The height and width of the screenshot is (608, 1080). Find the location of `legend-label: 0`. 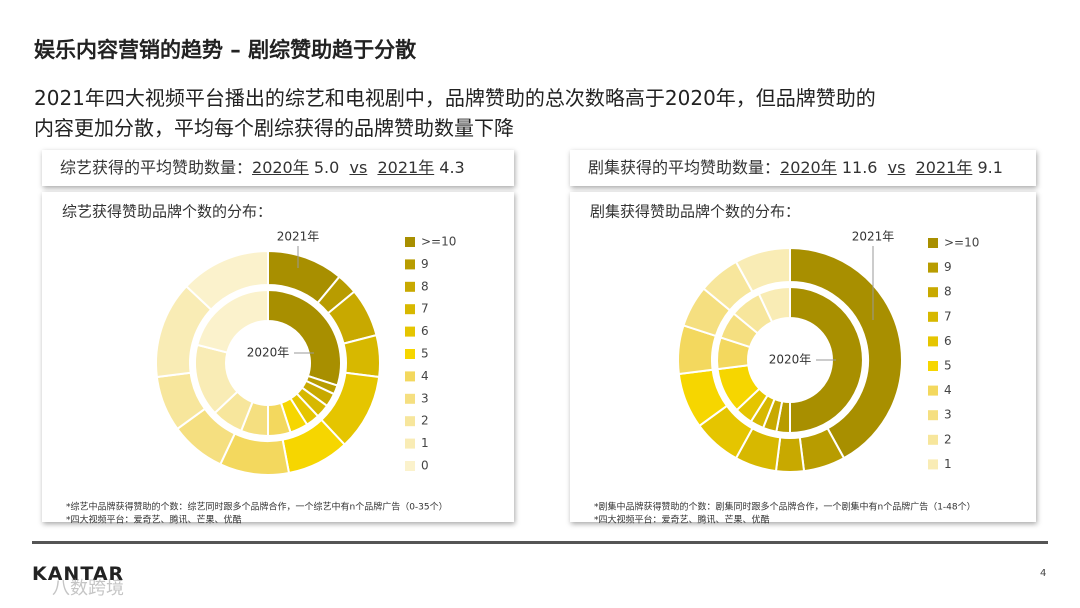

legend-label: 0 is located at coordinates (425, 466).